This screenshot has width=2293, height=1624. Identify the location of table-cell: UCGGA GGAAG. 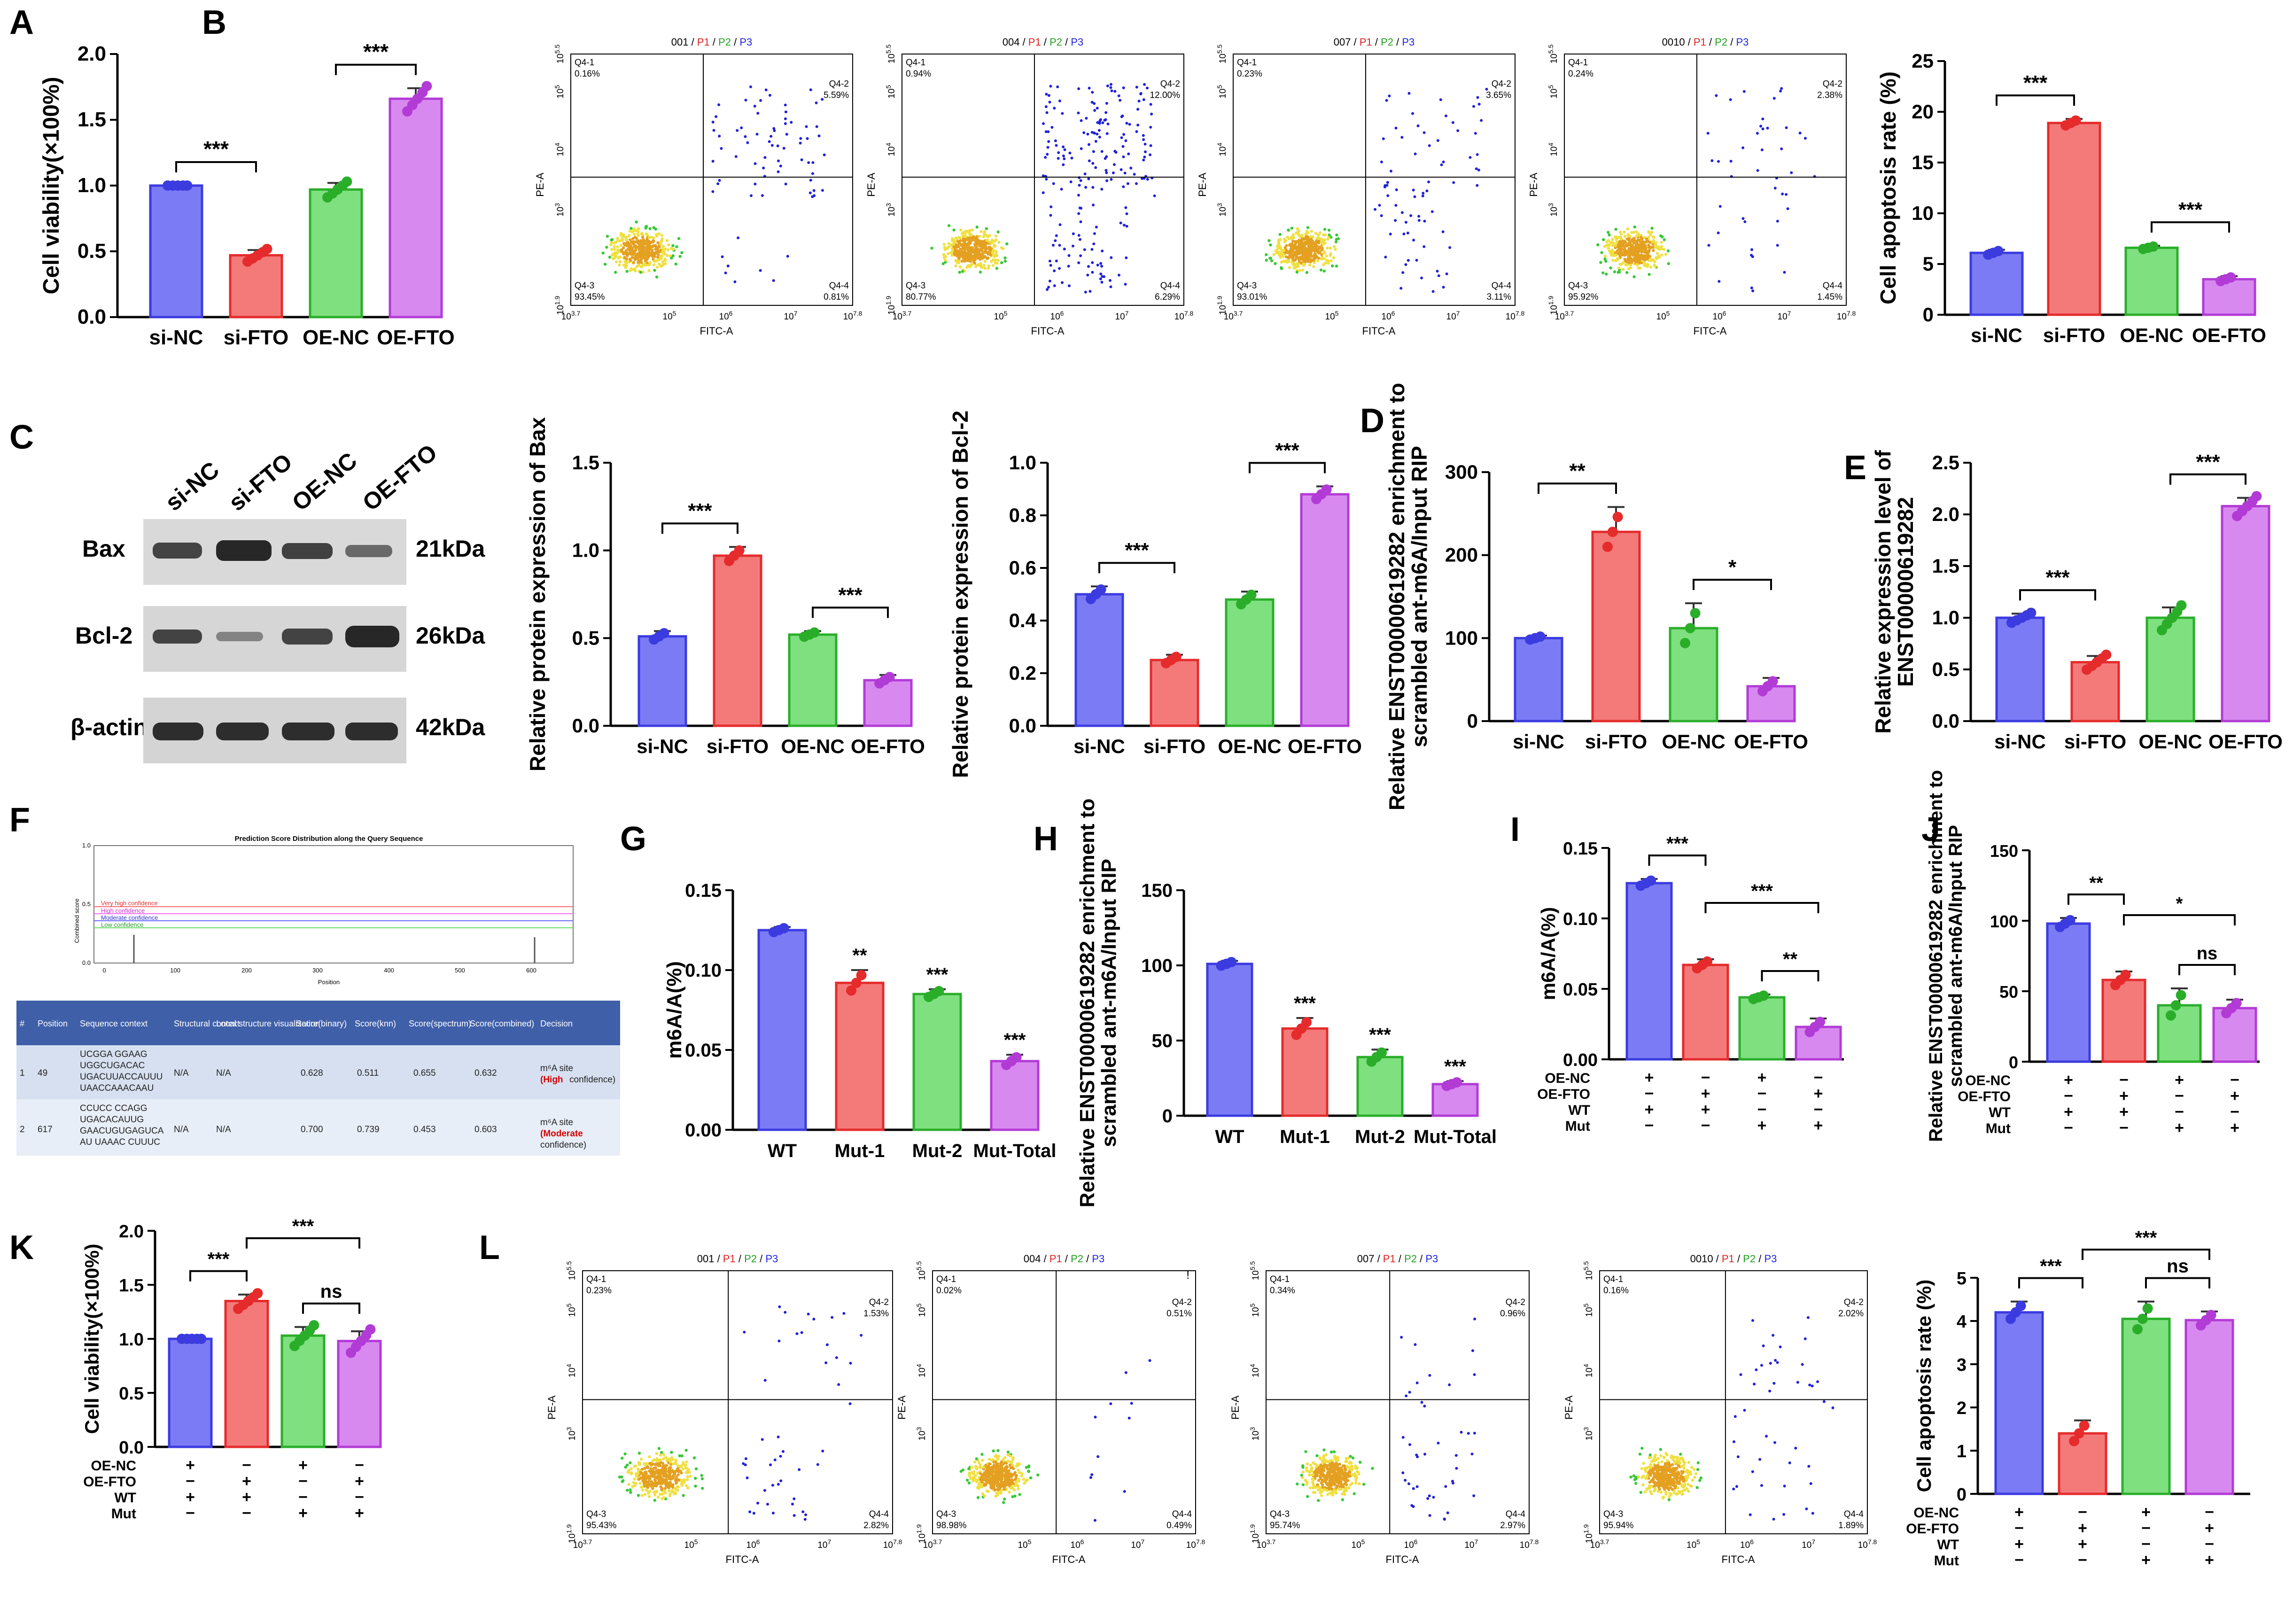
(114, 1054).